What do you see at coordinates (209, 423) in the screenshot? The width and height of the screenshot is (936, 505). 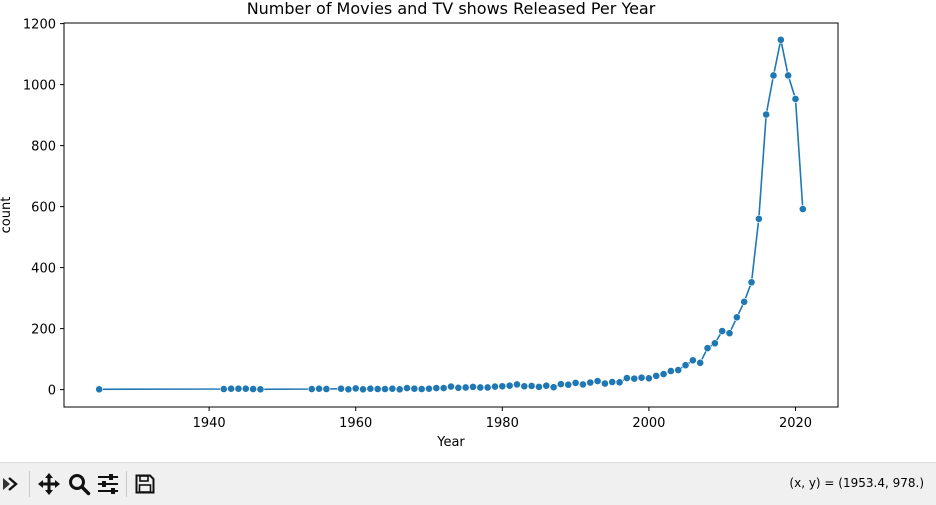 I see `x-tick-label: 1940` at bounding box center [209, 423].